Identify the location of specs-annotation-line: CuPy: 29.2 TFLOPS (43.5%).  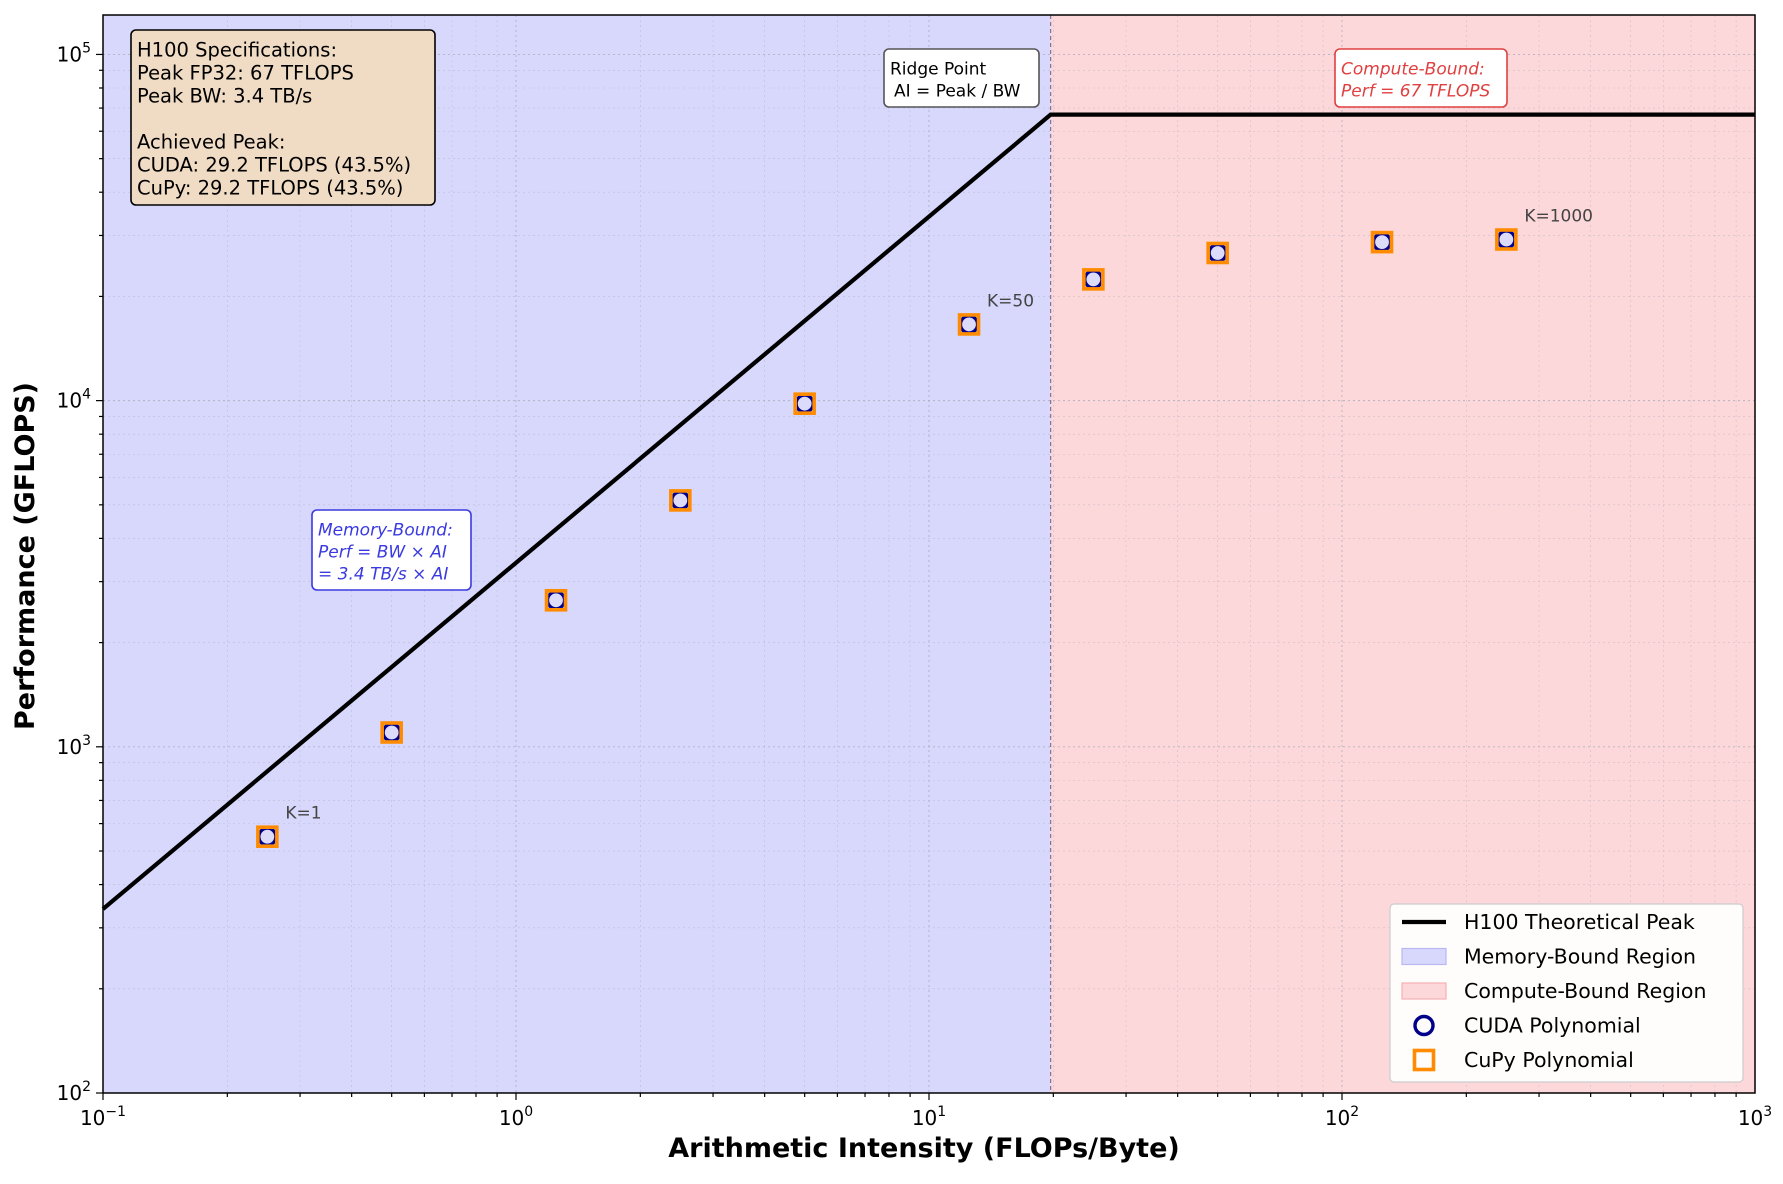
(270, 187).